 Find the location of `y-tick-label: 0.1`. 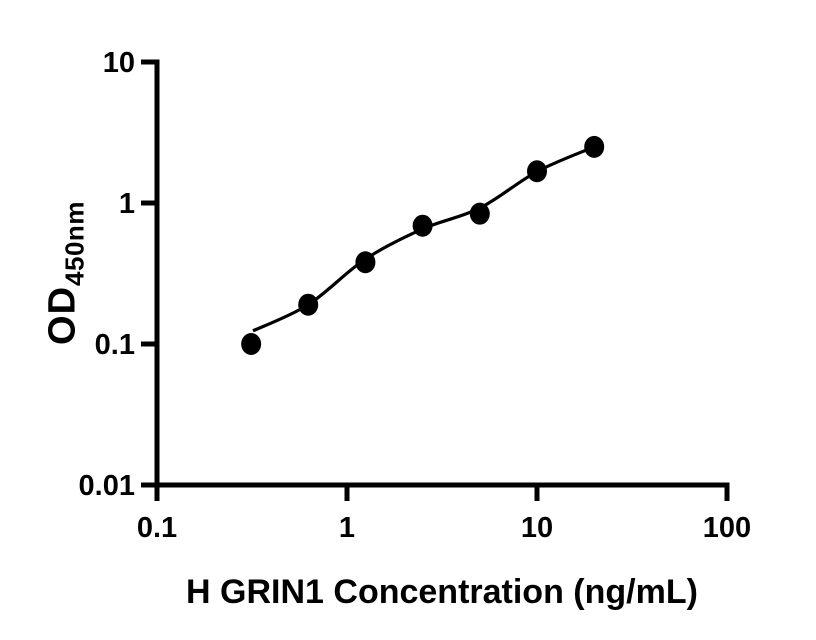

y-tick-label: 0.1 is located at coordinates (115, 345).